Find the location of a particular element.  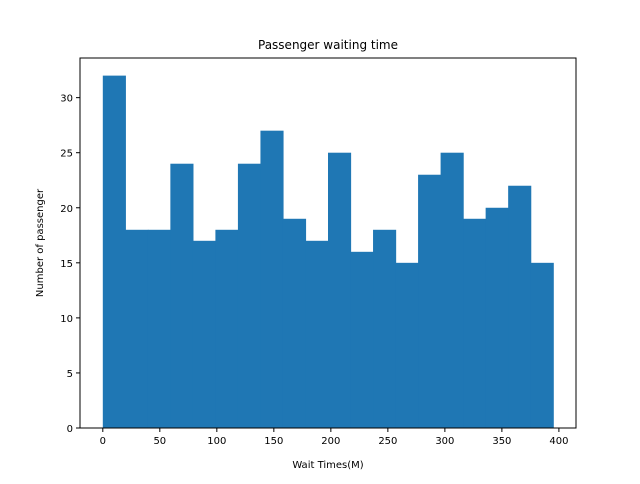

x-tick-label: 250 is located at coordinates (387, 441).